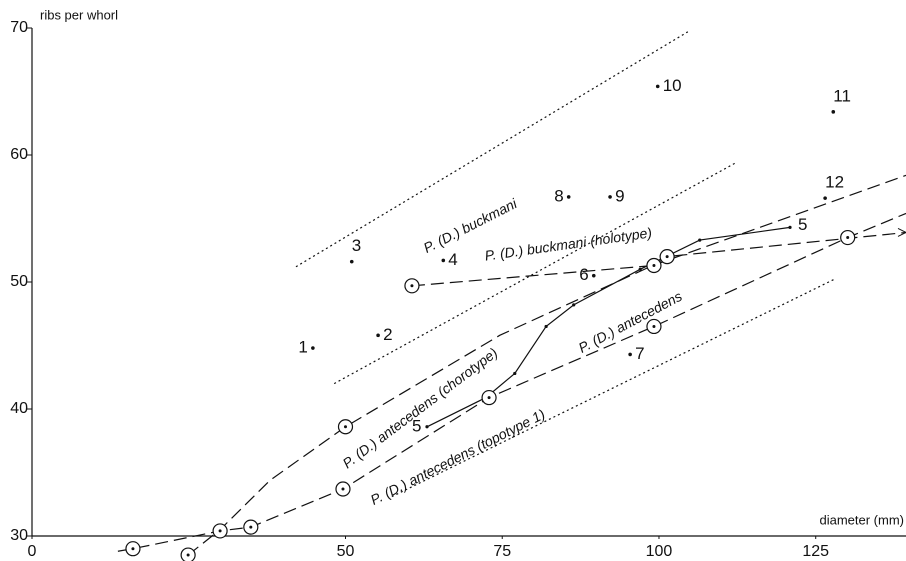 The width and height of the screenshot is (906, 561). Describe the element at coordinates (387, 334) in the screenshot. I see `point-label: 2` at that location.